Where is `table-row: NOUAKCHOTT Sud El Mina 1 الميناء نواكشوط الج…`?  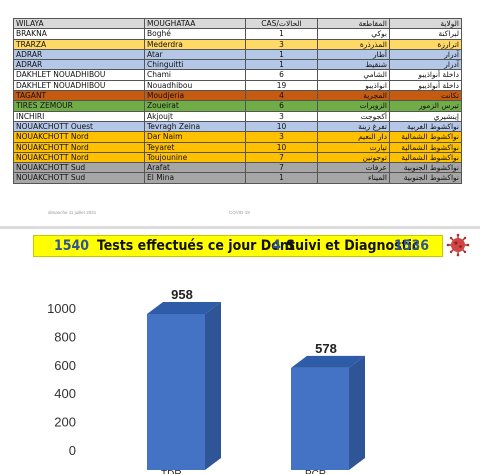
table-row: NOUAKCHOTT Sud El Mina 1 الميناء نواكشوط الج… is located at coordinates (237, 178).